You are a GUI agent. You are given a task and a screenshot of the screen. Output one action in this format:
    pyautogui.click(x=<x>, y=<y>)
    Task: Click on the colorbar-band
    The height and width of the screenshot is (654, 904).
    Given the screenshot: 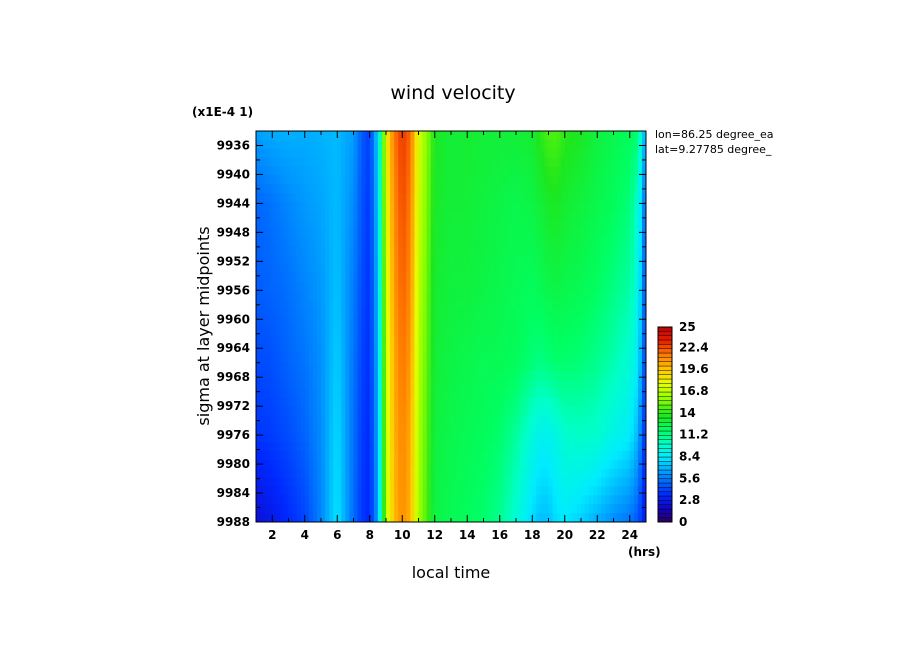 What is the action you would take?
    pyautogui.click(x=665, y=420)
    